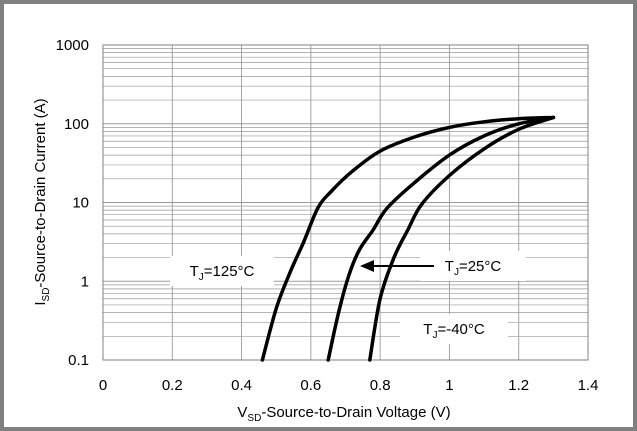  Describe the element at coordinates (85, 281) in the screenshot. I see `y-tick-label: 1` at that location.